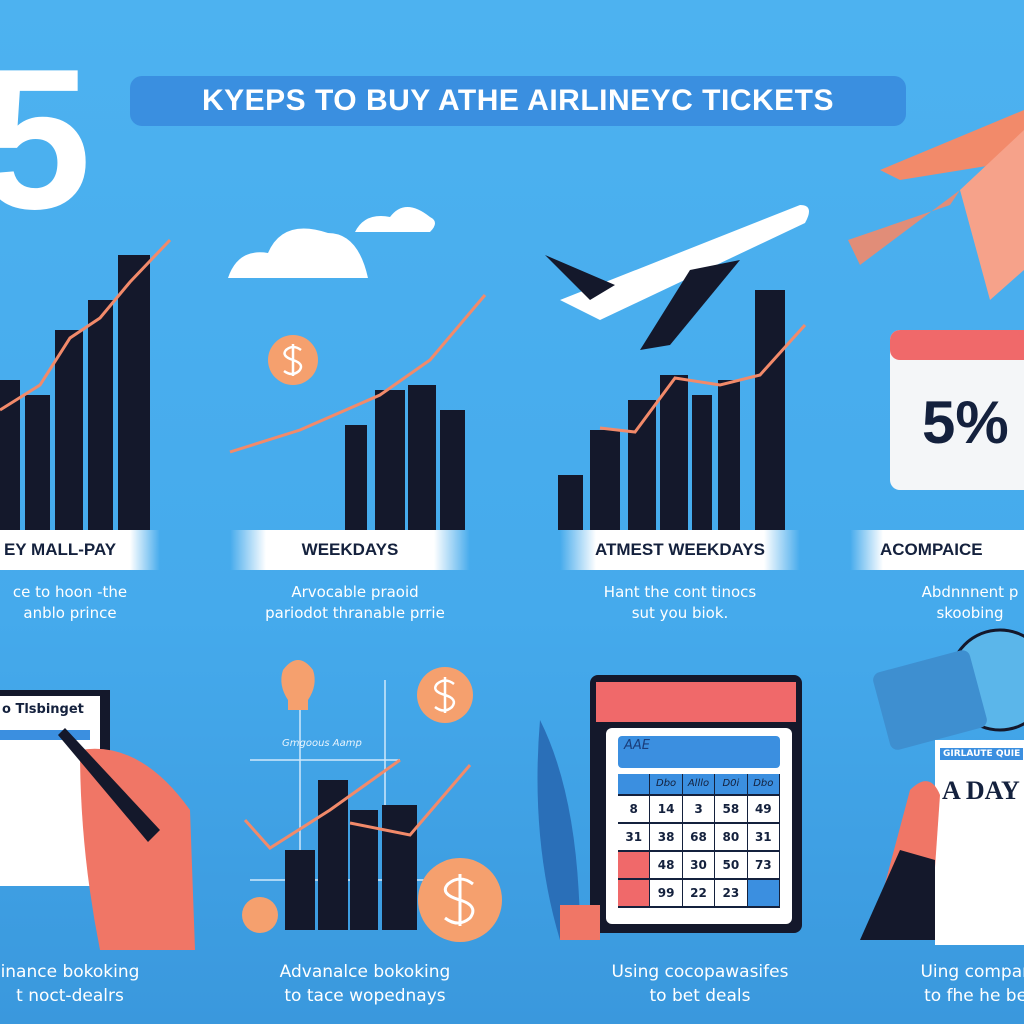 This screenshot has width=1024, height=1024. Describe the element at coordinates (634, 810) in the screenshot. I see `calendar-cell: 8` at that location.